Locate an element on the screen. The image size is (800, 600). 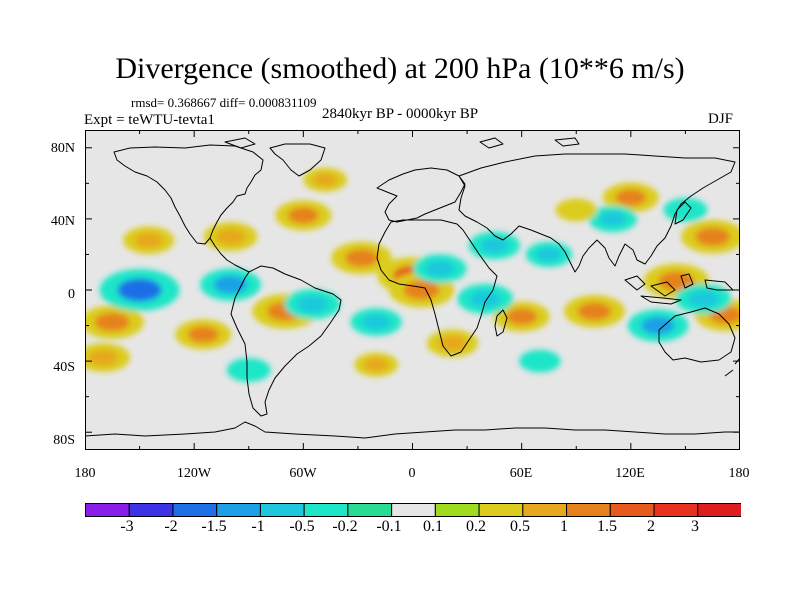
season-label: DJF is located at coordinates (721, 119).